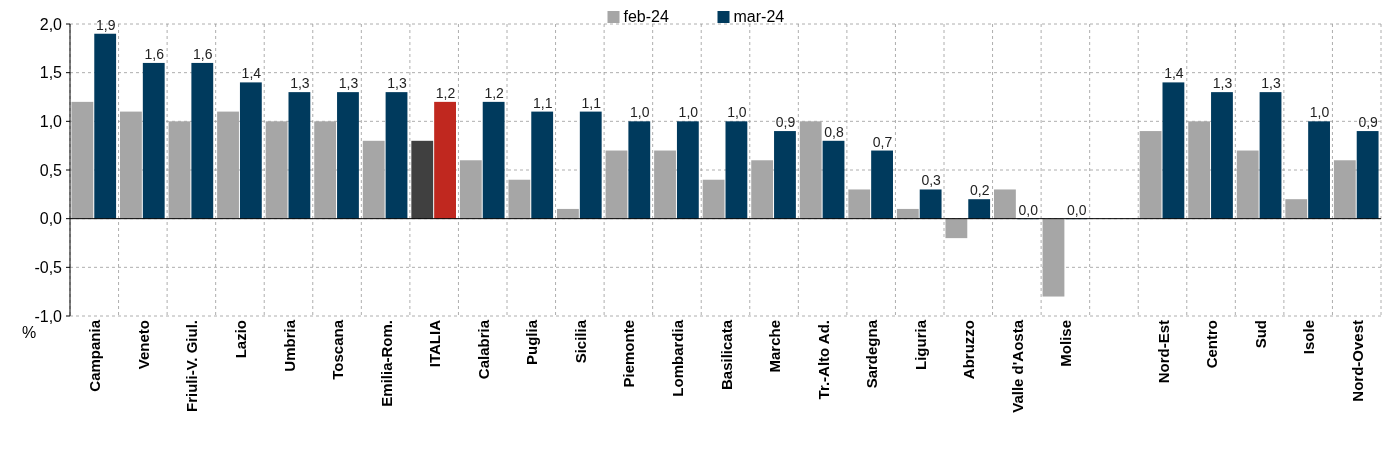  Describe the element at coordinates (834, 131) in the screenshot. I see `data-label: 0,8` at that location.